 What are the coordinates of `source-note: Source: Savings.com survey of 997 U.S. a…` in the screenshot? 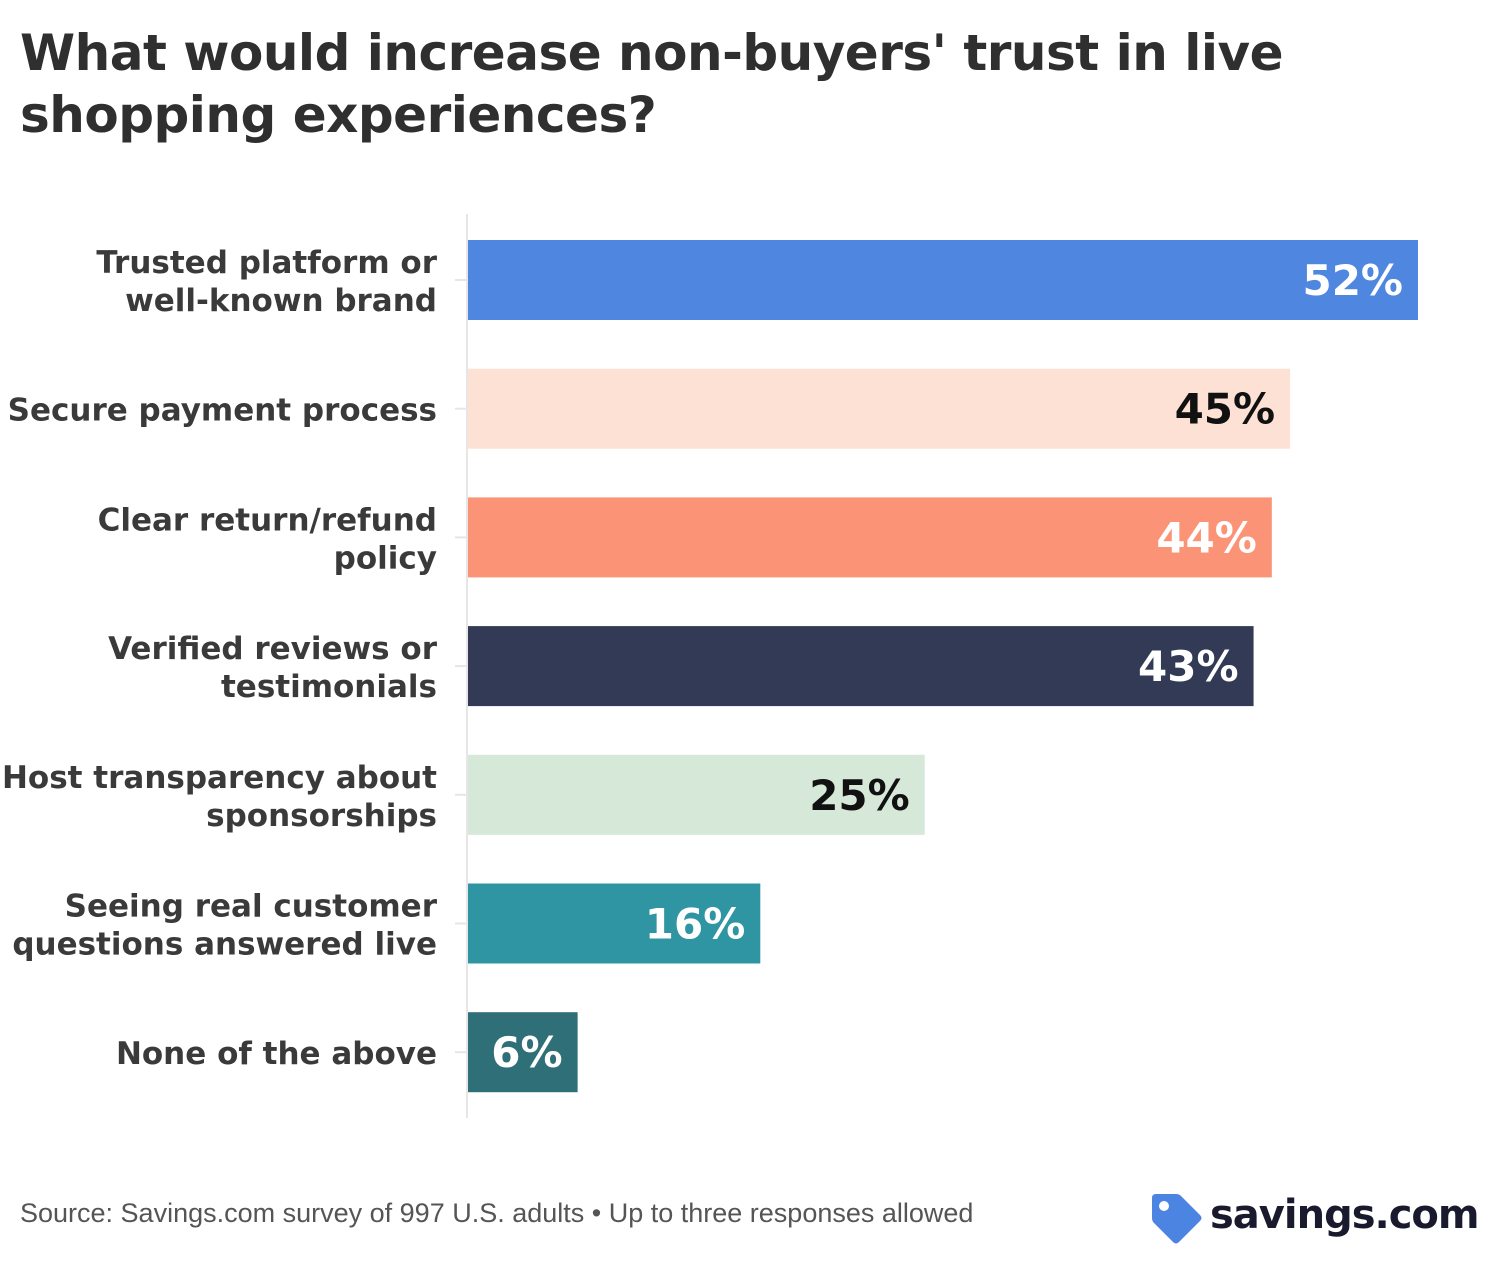 It's located at (497, 1213).